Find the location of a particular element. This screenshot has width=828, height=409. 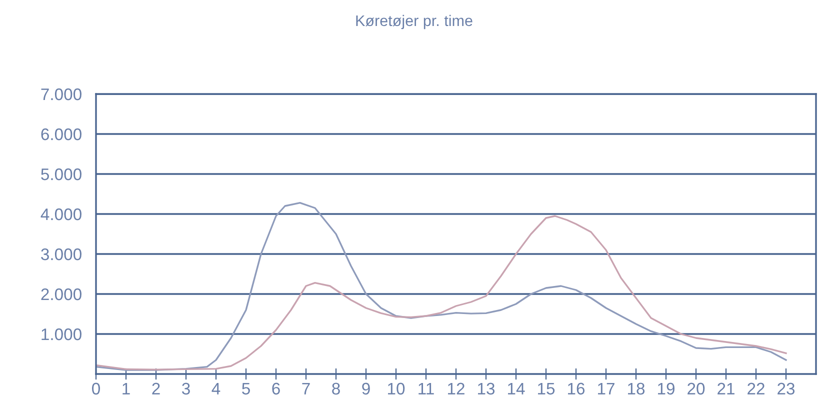

x-tick-label: 18 is located at coordinates (636, 388).